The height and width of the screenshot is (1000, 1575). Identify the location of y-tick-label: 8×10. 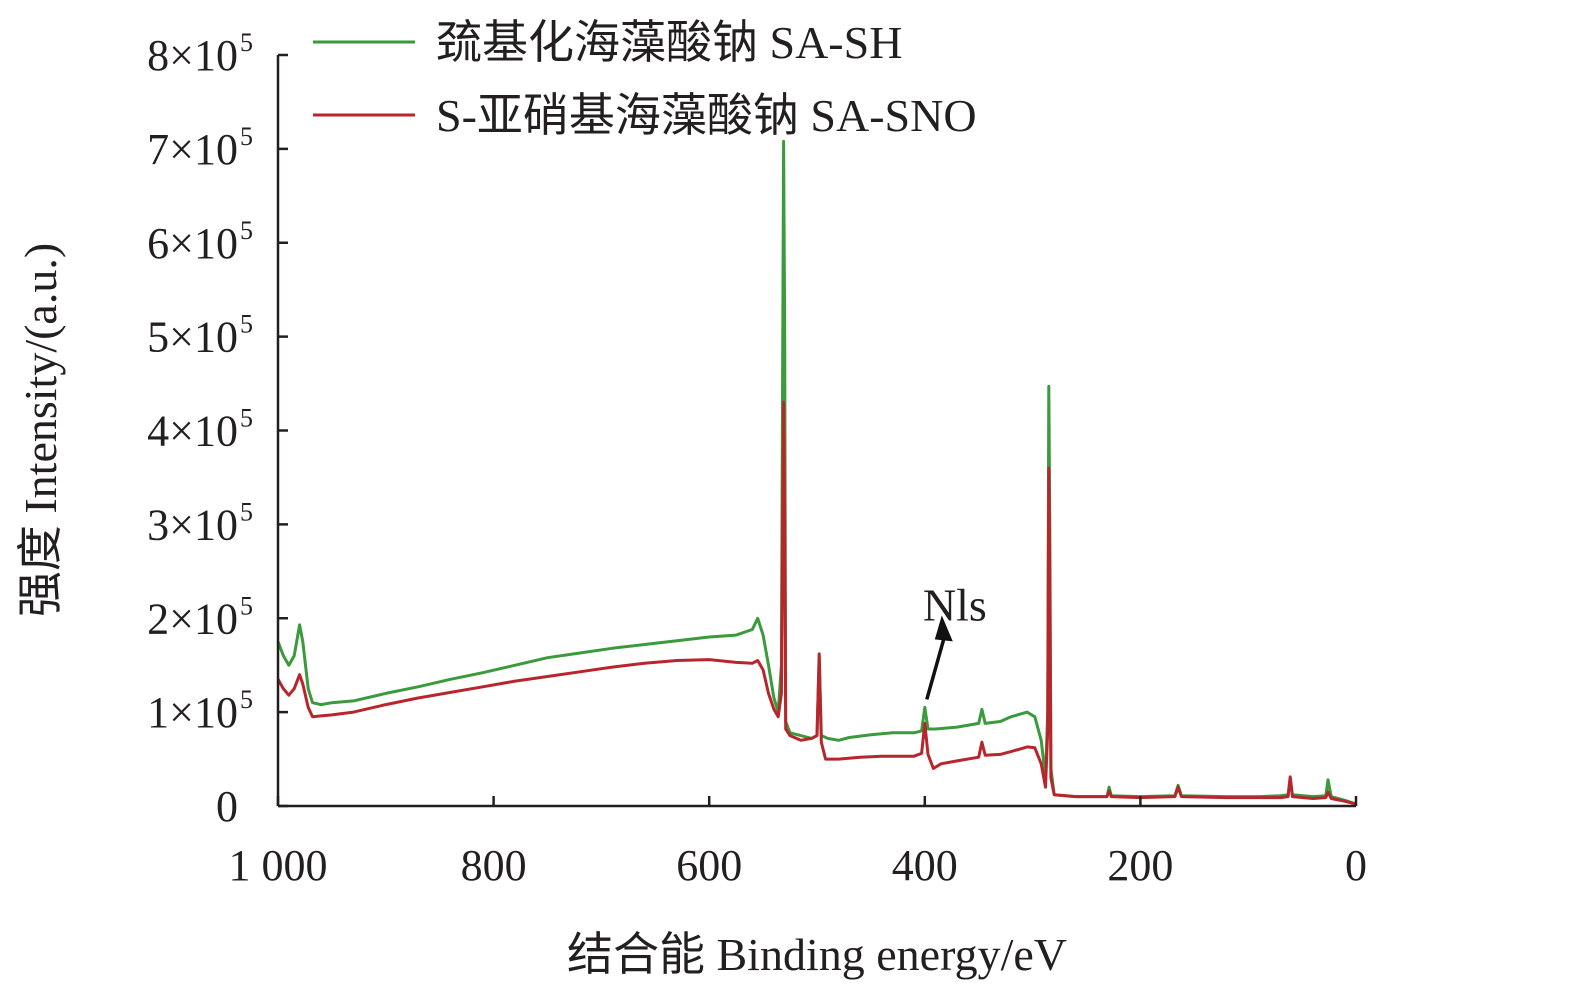
(192, 55).